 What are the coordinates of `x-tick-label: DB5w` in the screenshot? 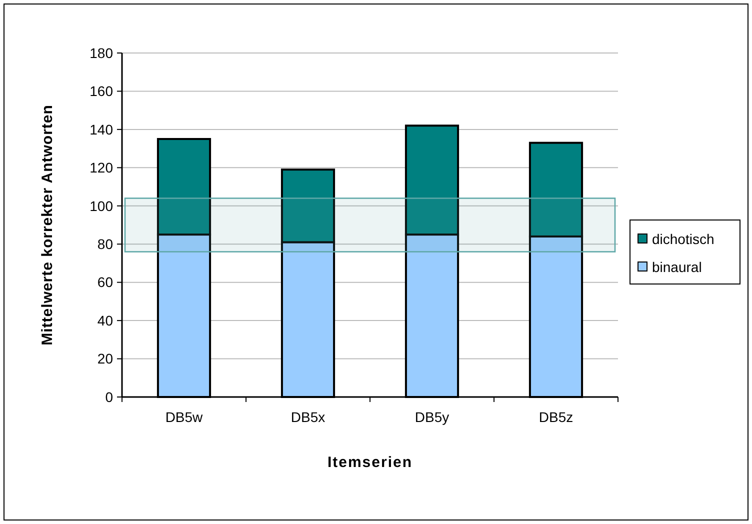 It's located at (184, 417).